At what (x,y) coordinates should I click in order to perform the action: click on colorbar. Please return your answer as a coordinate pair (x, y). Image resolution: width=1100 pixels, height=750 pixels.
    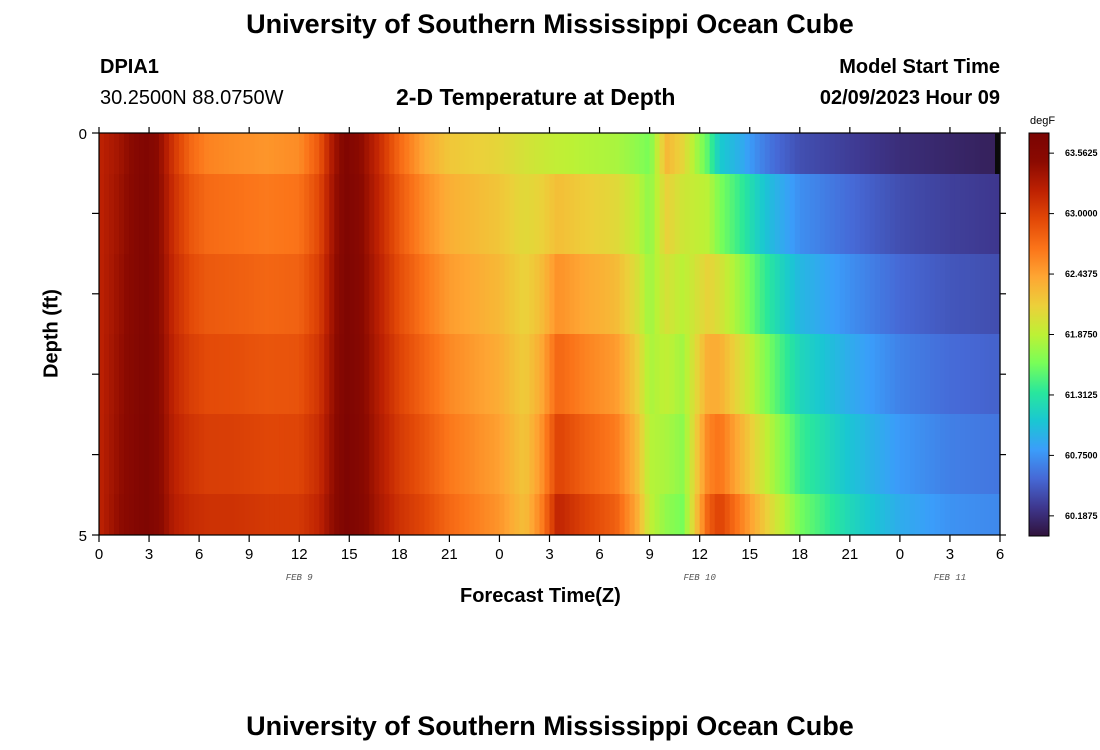
    Looking at the image, I should click on (1039, 334).